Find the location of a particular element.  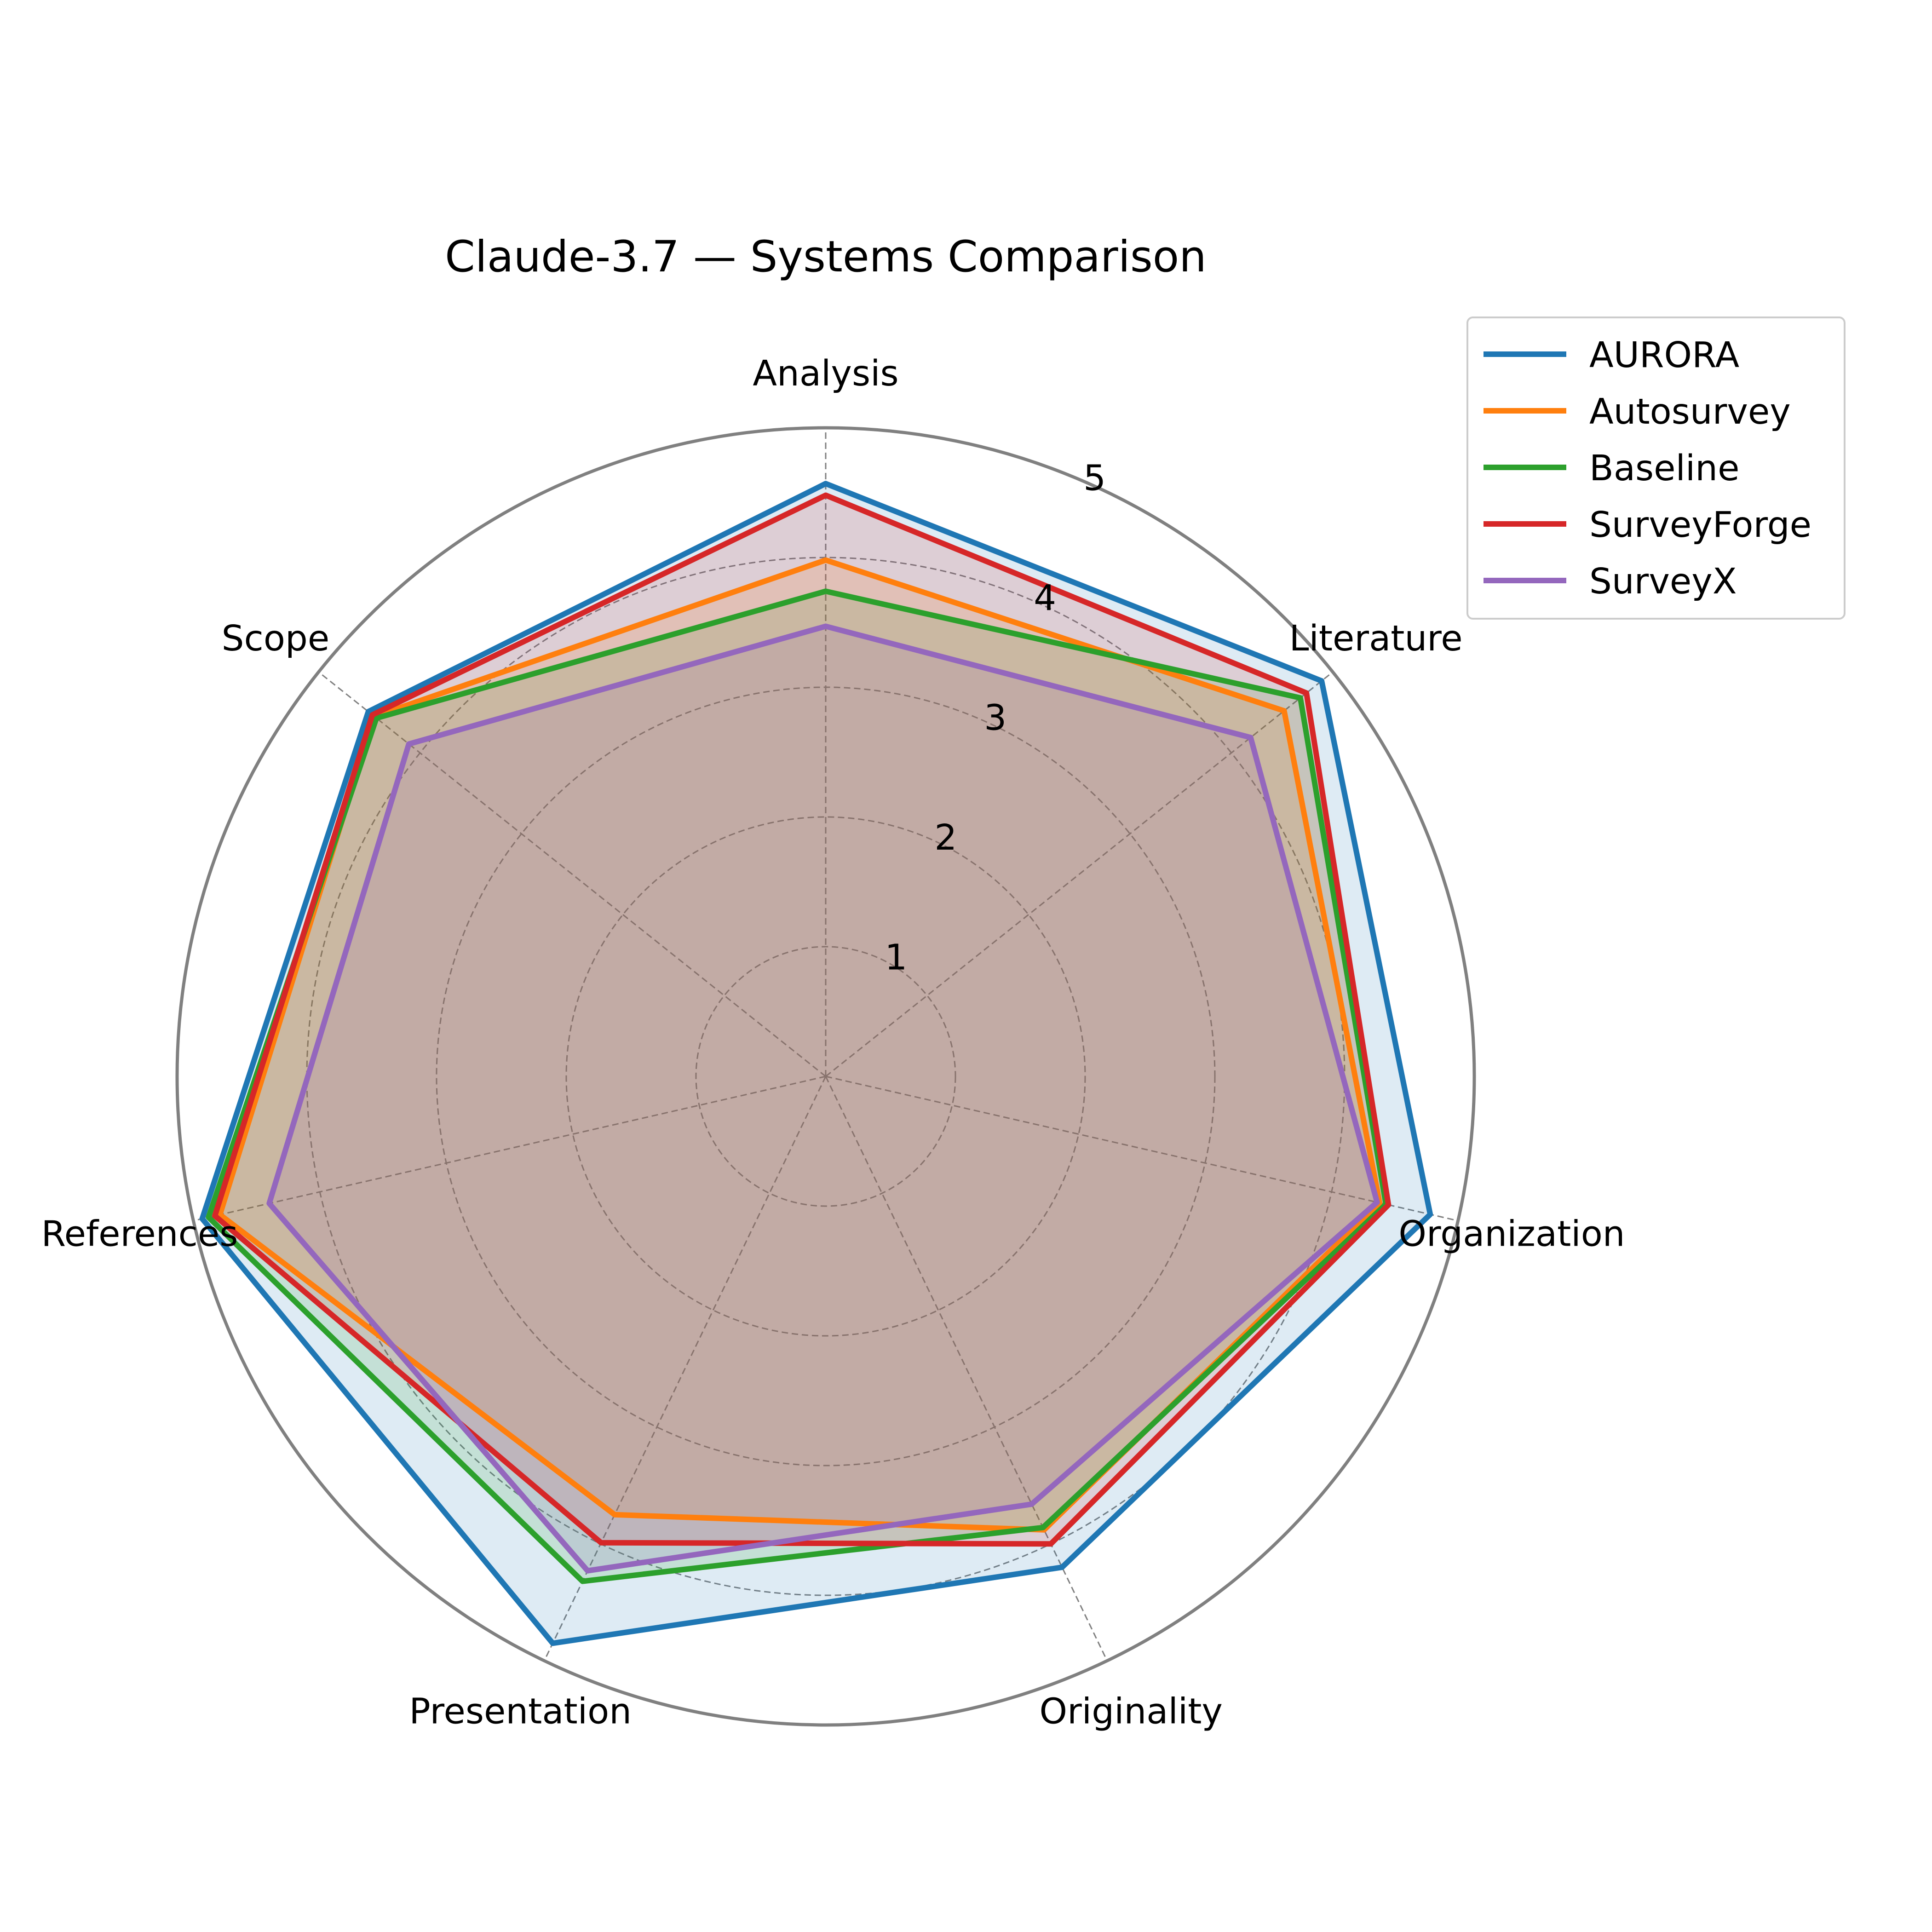

radial-tick-label: 2 is located at coordinates (945, 837).